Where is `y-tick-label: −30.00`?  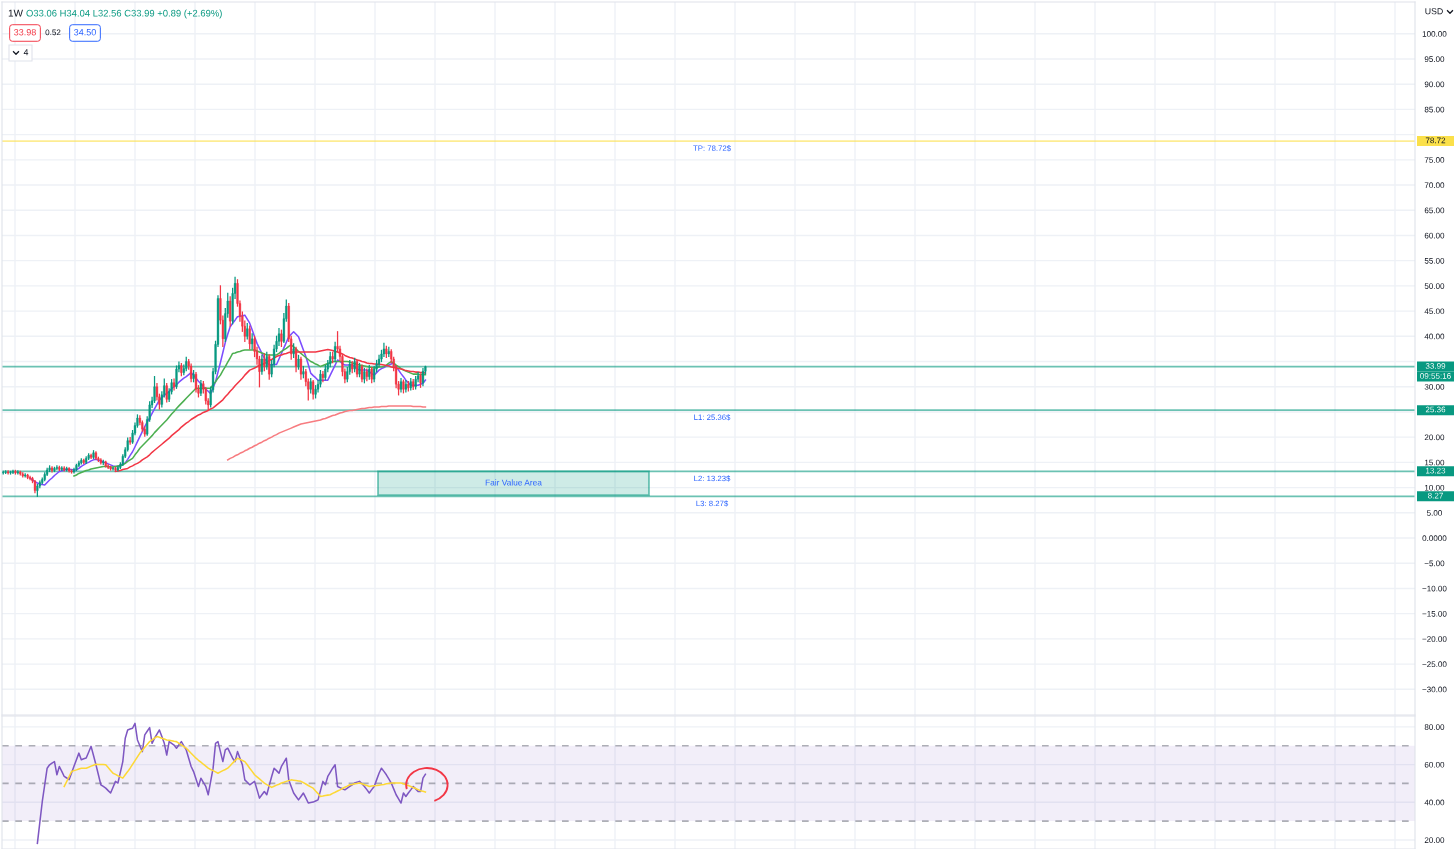
y-tick-label: −30.00 is located at coordinates (1434, 689).